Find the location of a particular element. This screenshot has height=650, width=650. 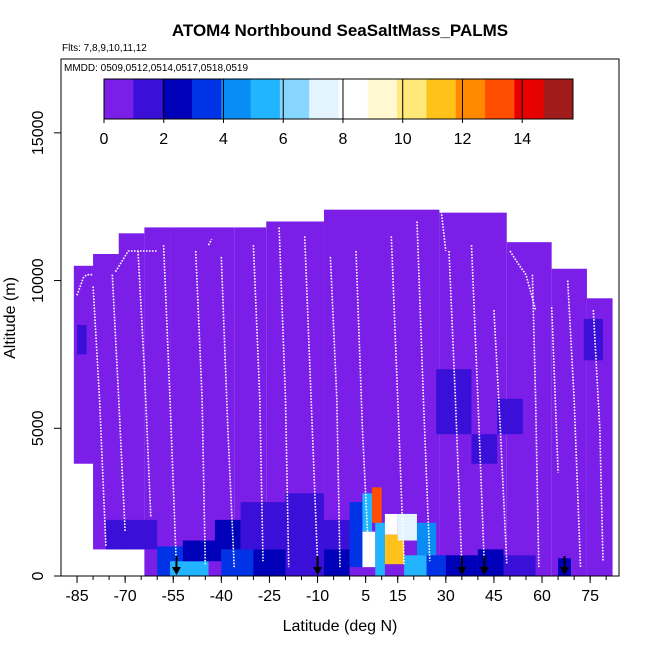

colorbar: 0 2 4 6 8 10 12 14 is located at coordinates (337, 113).